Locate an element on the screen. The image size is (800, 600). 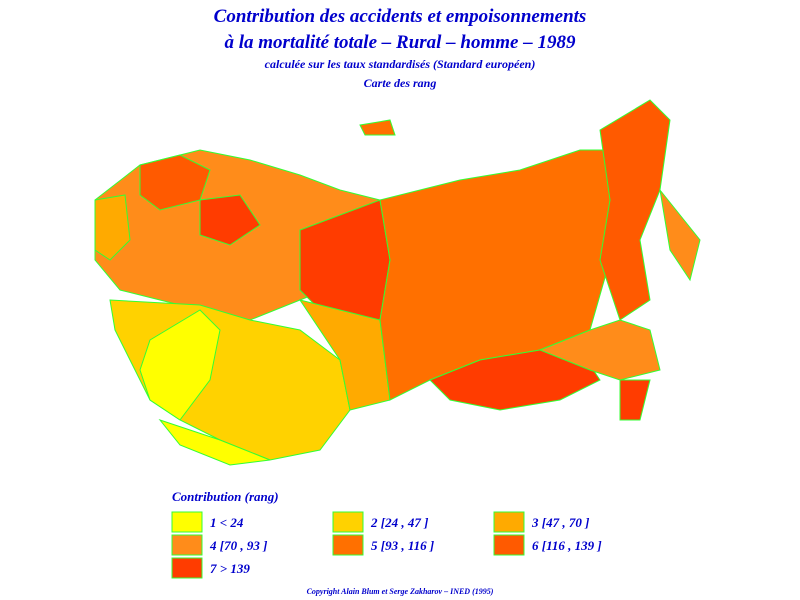
legend-label: 4 [70 , 93 ] is located at coordinates (238, 545).